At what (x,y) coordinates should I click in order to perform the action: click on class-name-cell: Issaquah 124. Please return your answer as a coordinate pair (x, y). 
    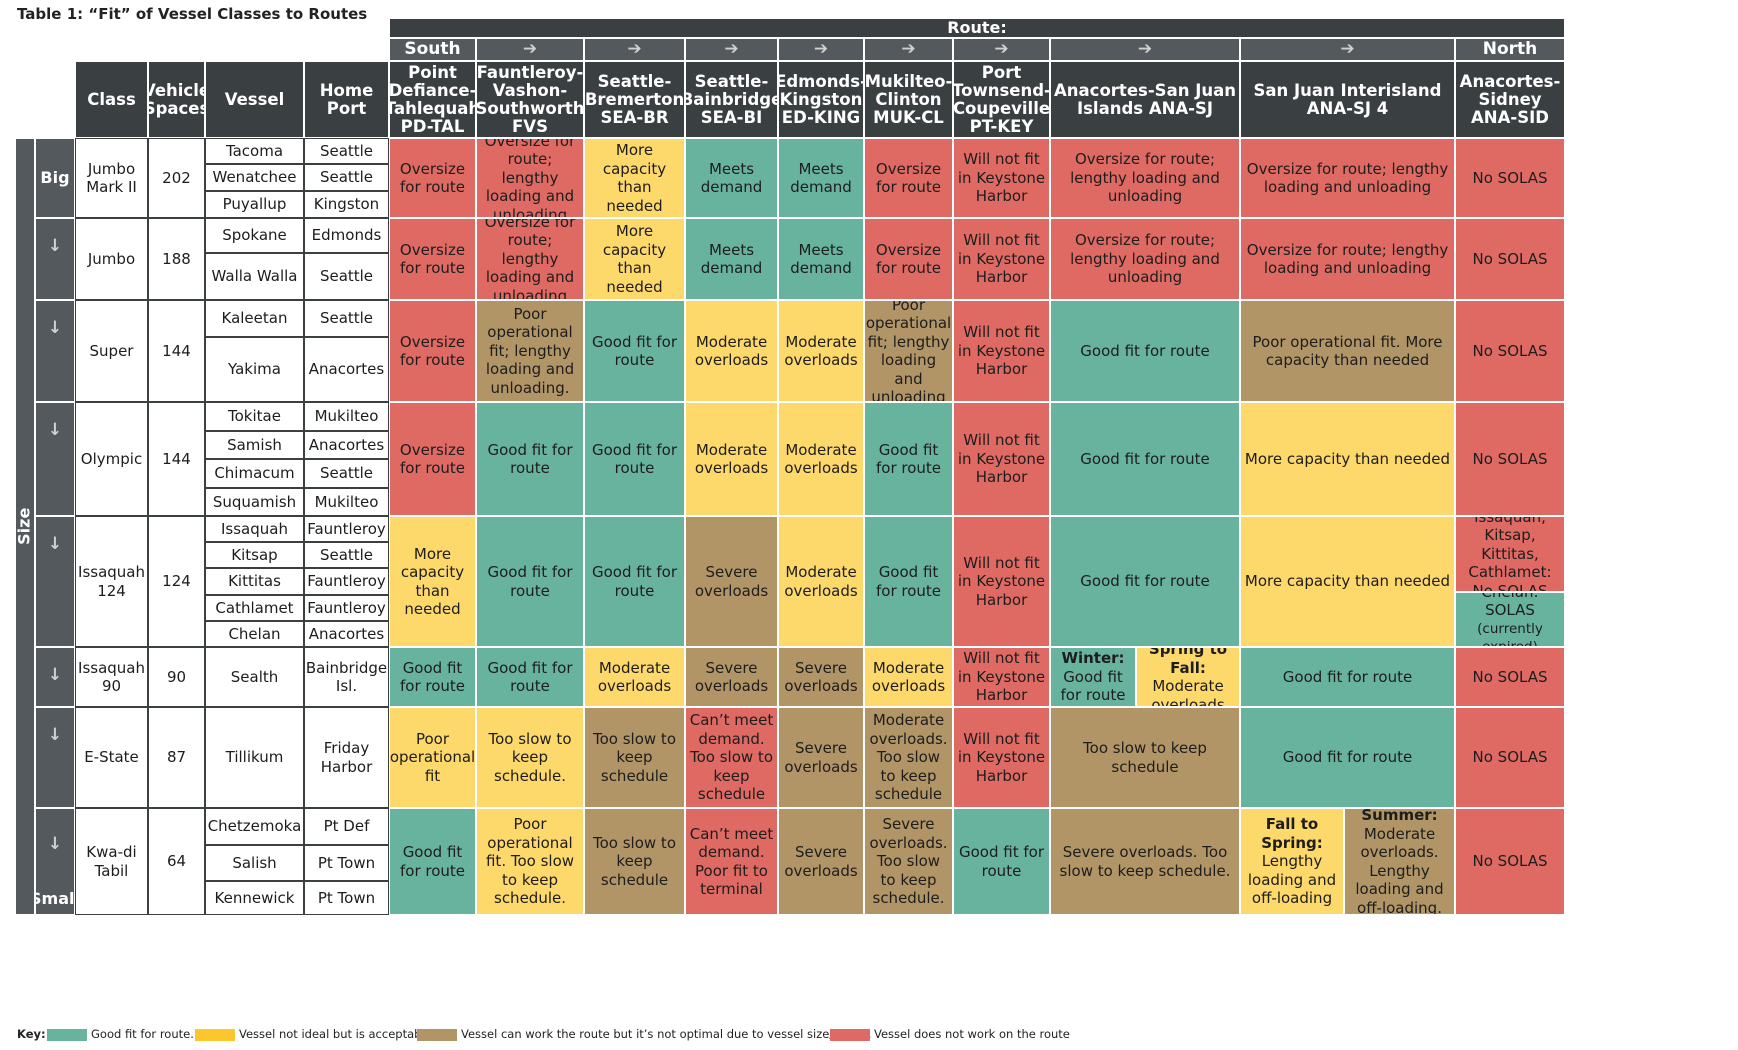
    Looking at the image, I should click on (111, 581).